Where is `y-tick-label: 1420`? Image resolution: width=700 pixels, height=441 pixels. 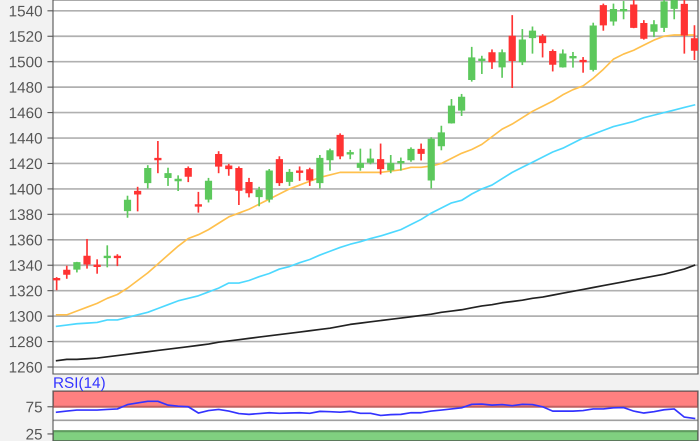
y-tick-label: 1420 is located at coordinates (26, 164).